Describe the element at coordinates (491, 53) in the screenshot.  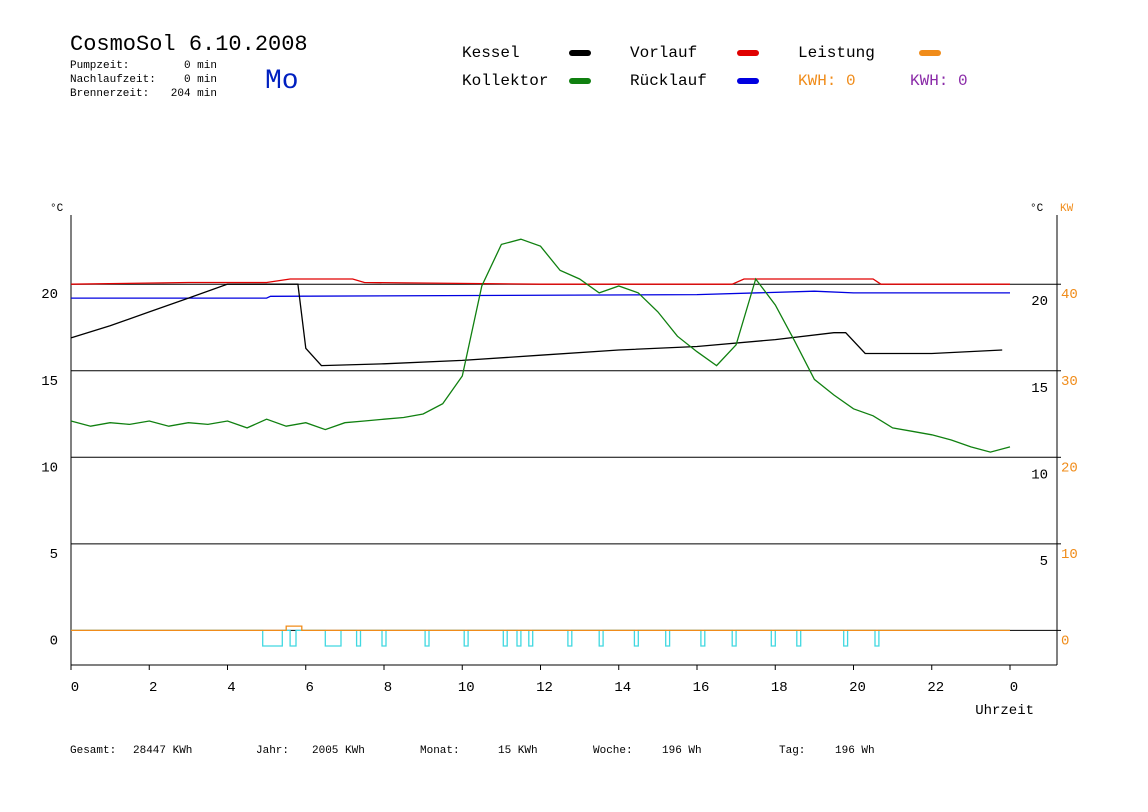
I see `legend-label: Kessel` at that location.